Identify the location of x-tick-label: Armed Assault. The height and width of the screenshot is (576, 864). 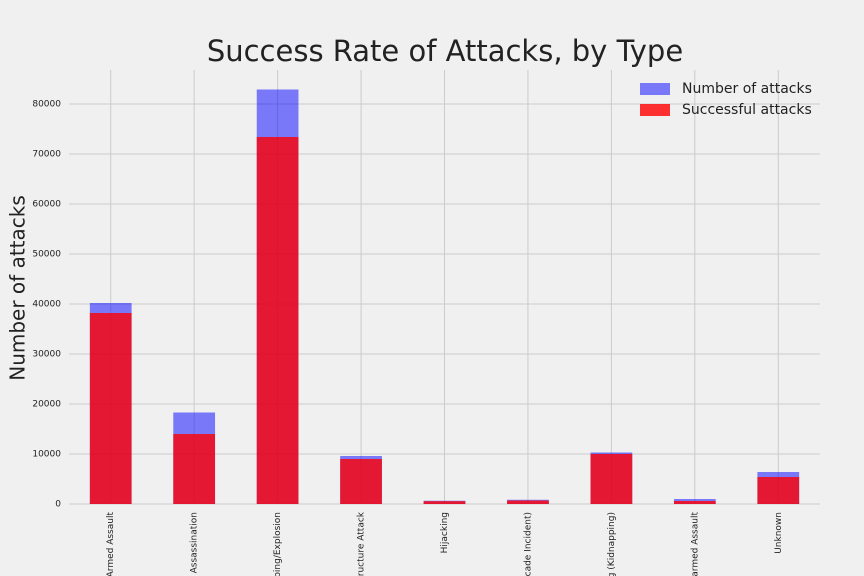
(111, 544).